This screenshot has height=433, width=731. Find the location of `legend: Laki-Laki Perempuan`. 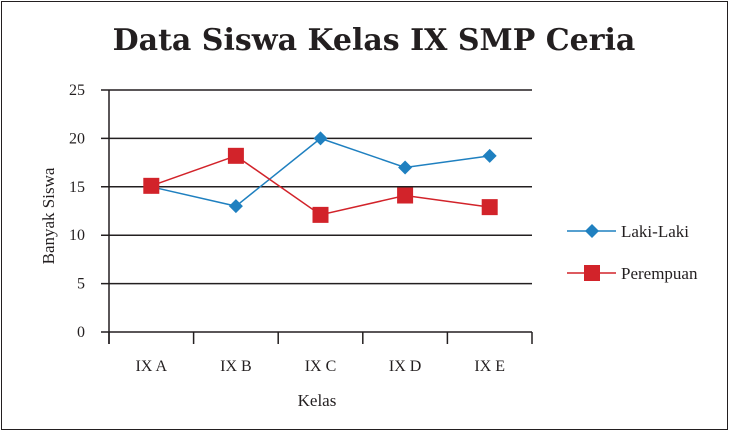

legend: Laki-Laki Perempuan is located at coordinates (632, 252).